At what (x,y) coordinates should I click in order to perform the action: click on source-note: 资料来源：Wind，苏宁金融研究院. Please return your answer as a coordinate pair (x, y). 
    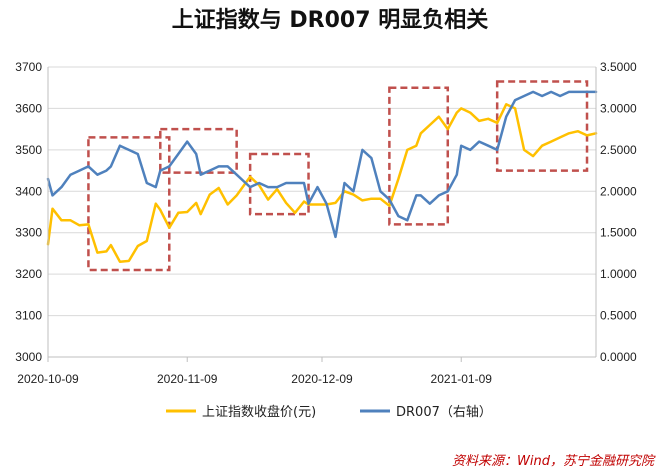
    Looking at the image, I should click on (554, 461).